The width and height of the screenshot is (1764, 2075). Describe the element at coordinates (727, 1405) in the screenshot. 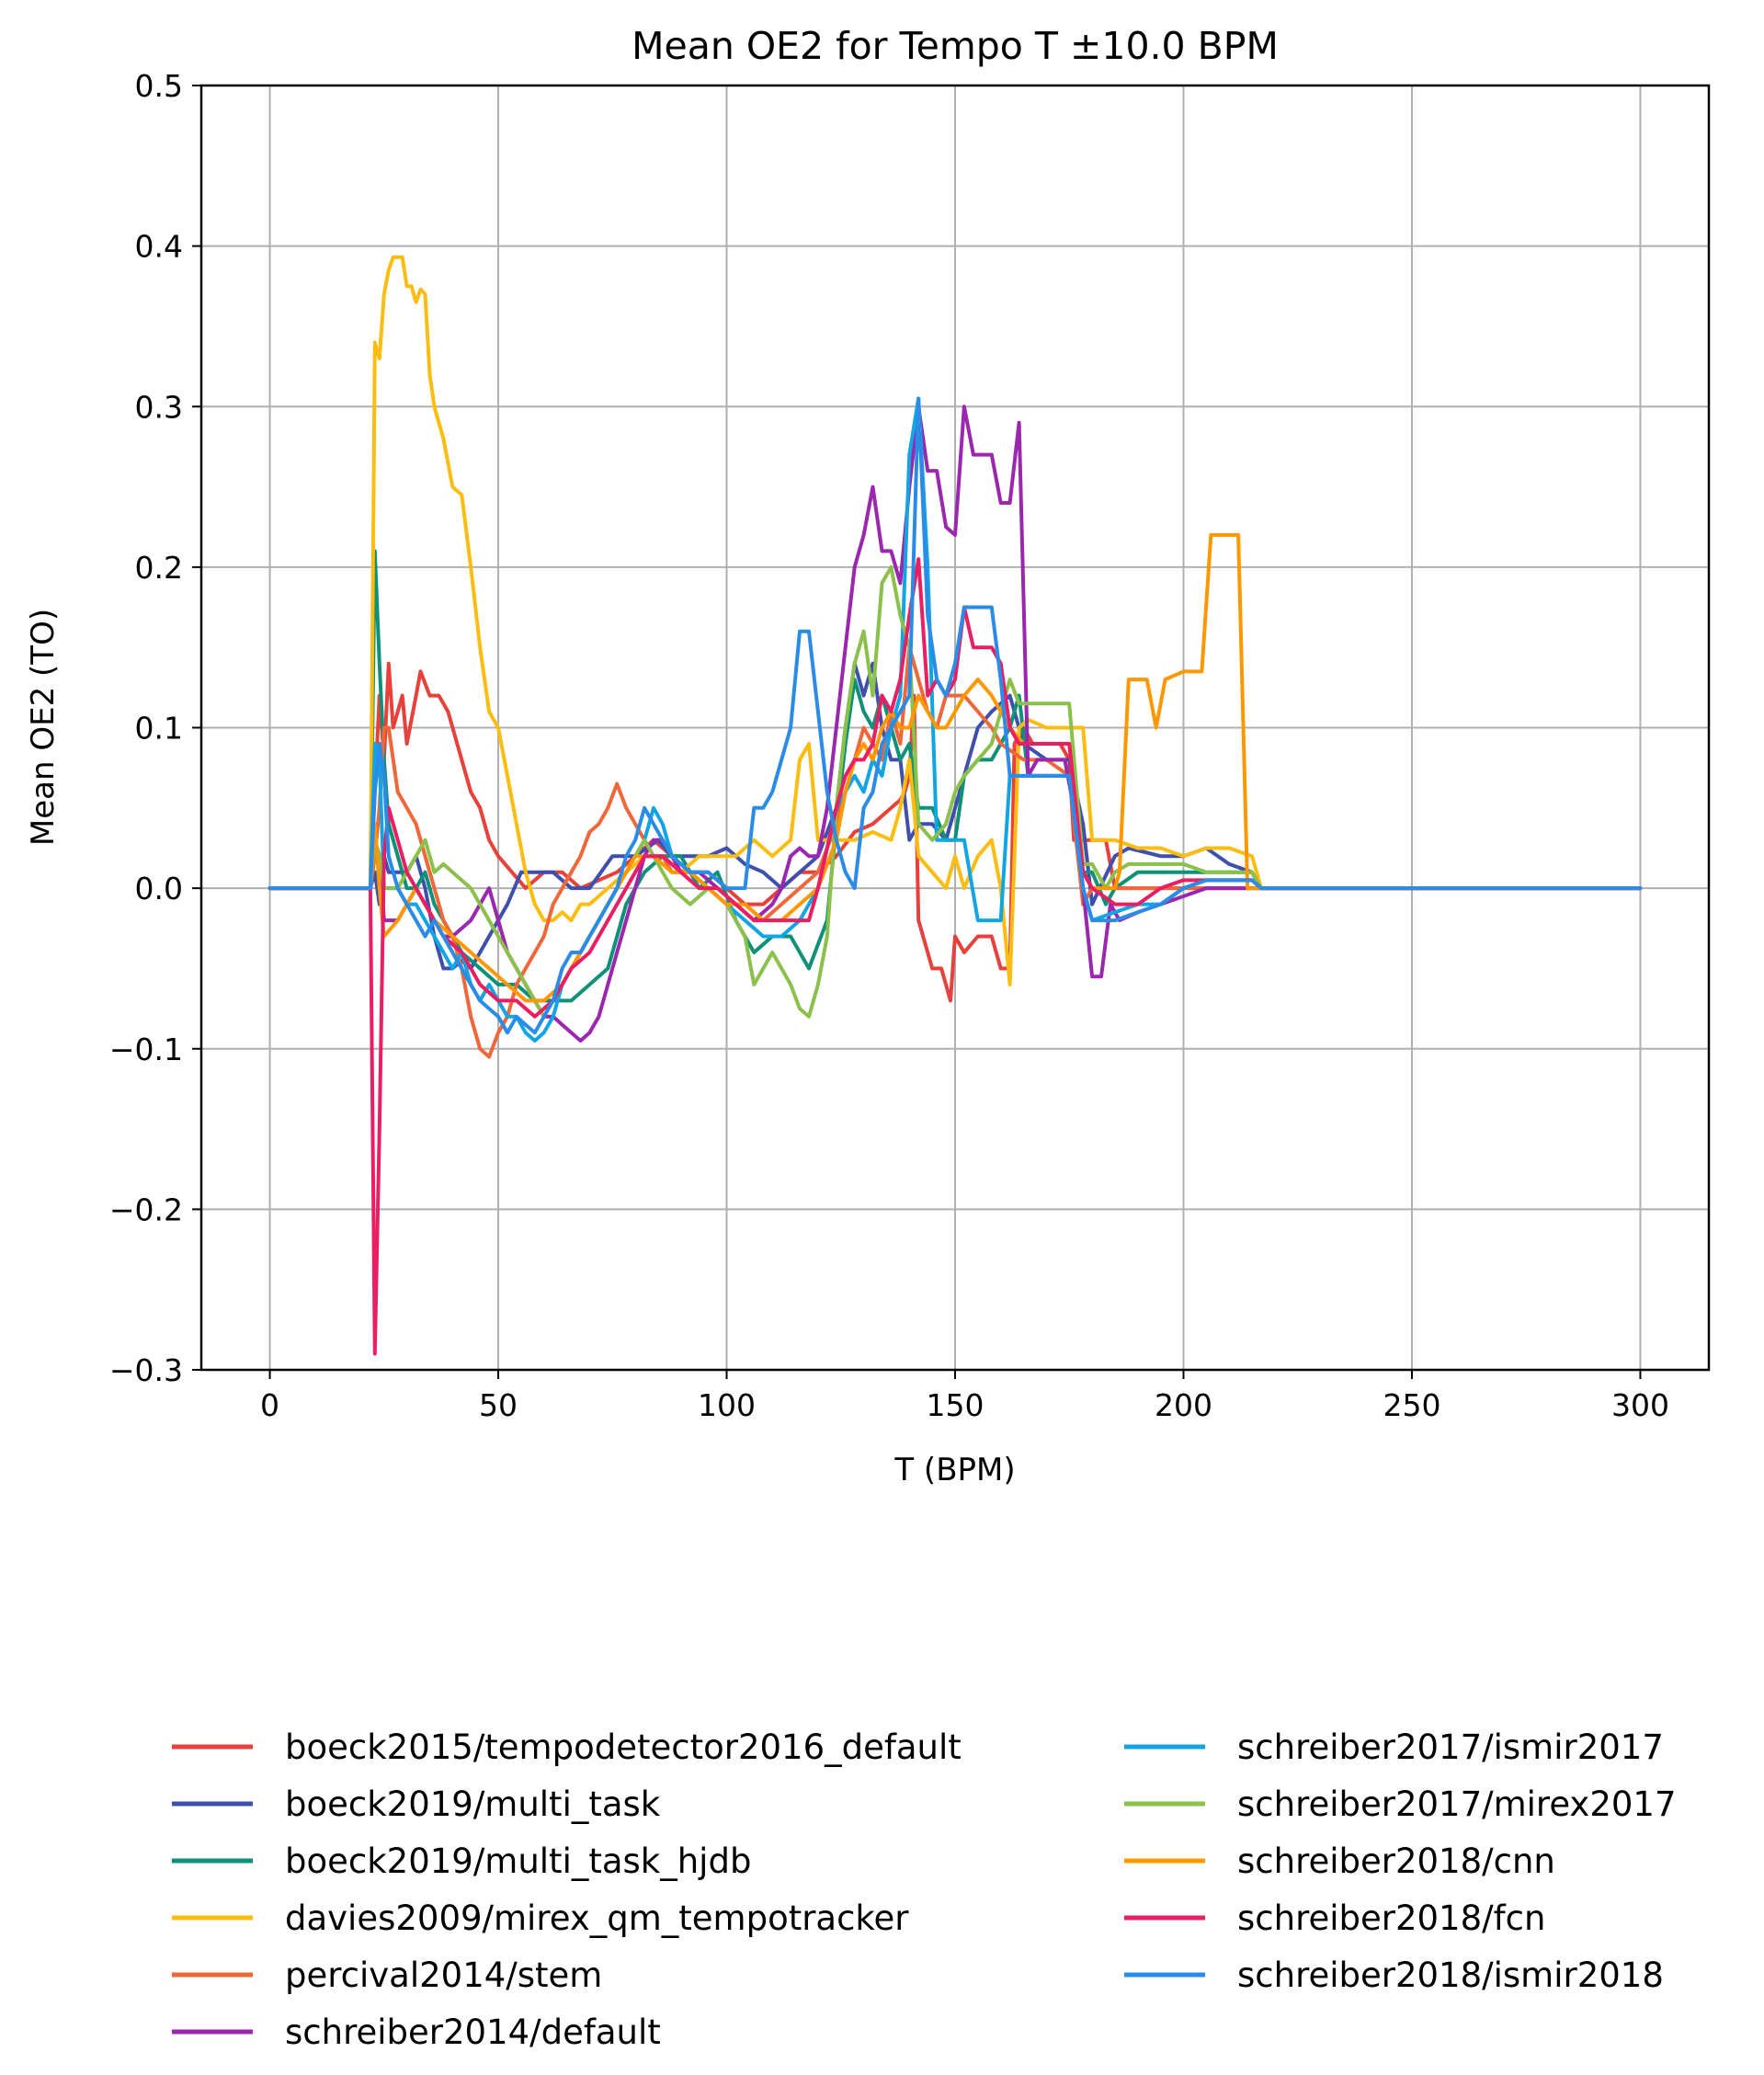

I see `x-tick-label: 100` at that location.